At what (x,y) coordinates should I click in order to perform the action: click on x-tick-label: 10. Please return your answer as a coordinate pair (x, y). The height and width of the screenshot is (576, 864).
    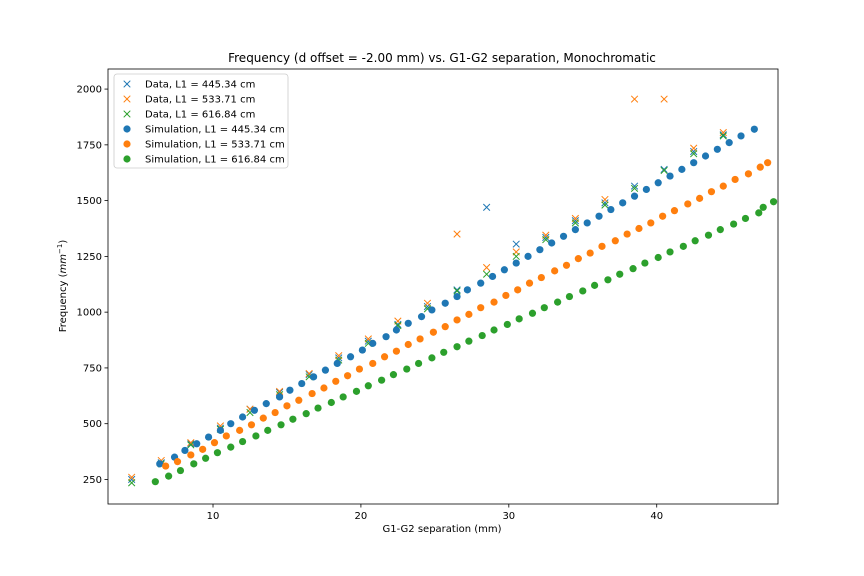
    Looking at the image, I should click on (213, 516).